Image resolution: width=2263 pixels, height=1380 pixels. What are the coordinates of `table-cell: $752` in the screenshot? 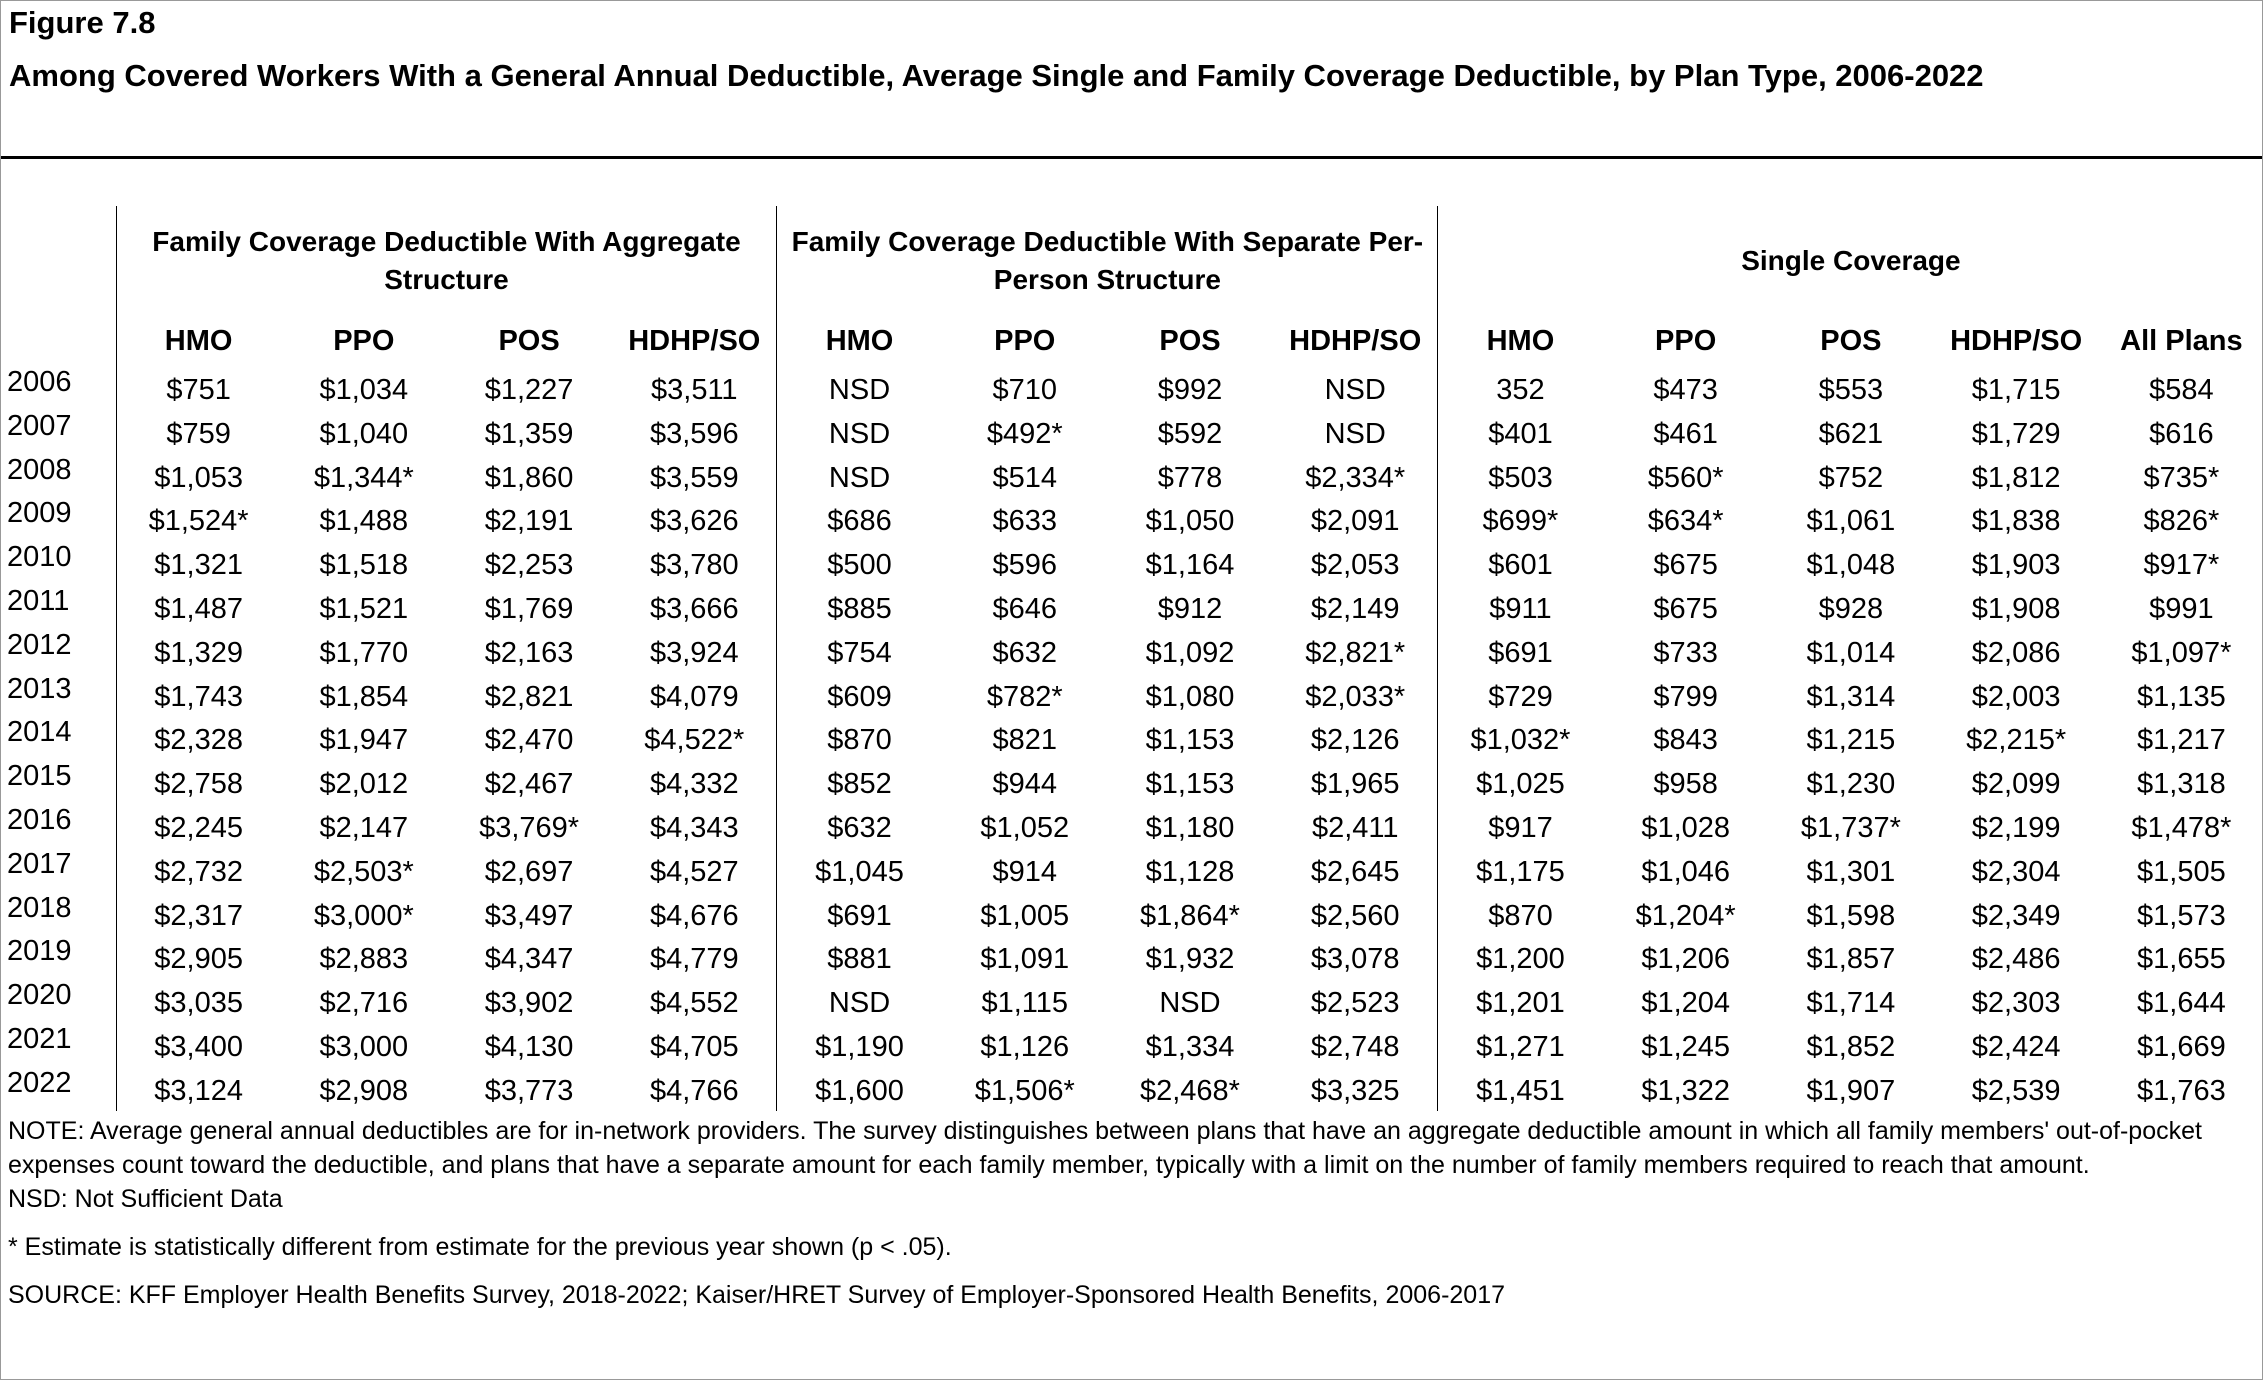 It's located at (1851, 477).